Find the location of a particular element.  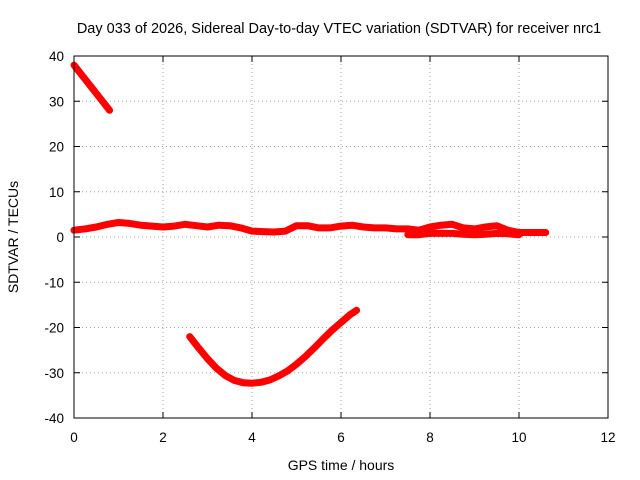

y-tick-label: 0 is located at coordinates (60, 237).